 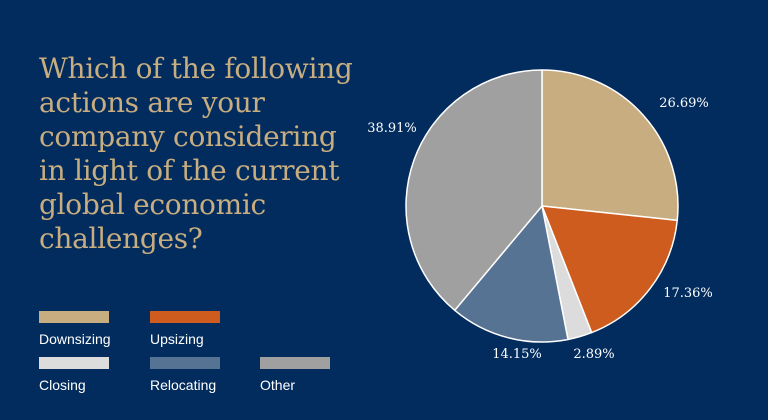 What do you see at coordinates (200, 329) in the screenshot?
I see `legend-item-upsizing: Upsizing` at bounding box center [200, 329].